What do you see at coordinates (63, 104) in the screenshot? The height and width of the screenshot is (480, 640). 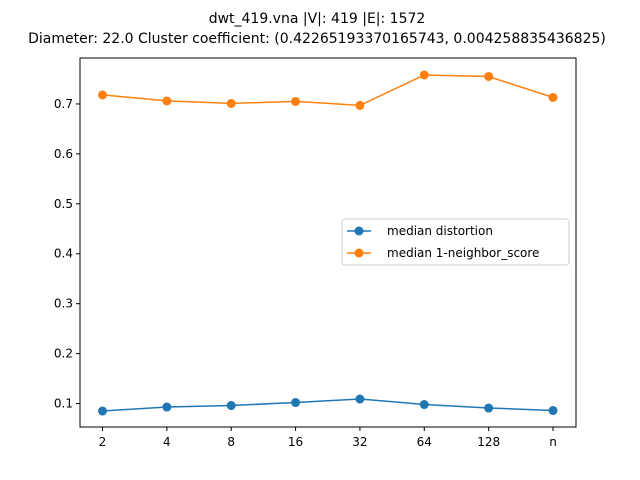 I see `y-tick-label: 0.7` at bounding box center [63, 104].